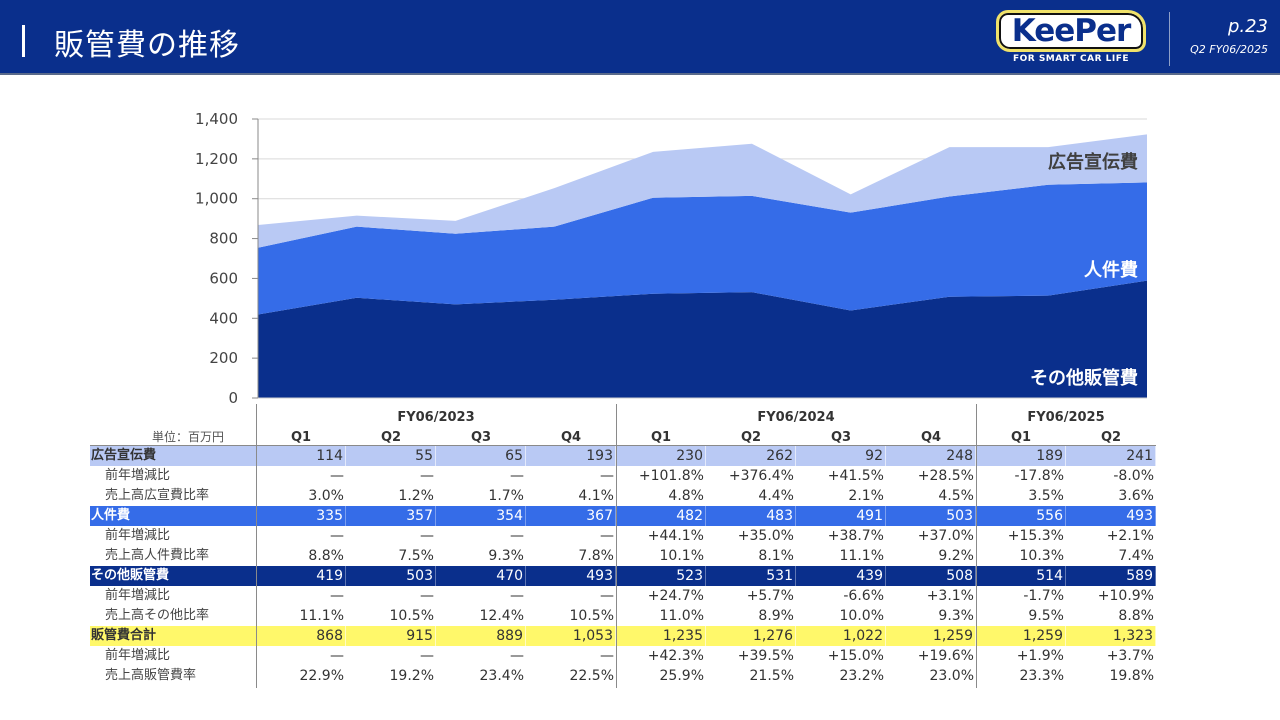  Describe the element at coordinates (1041, 676) in the screenshot. I see `table-cell: 23.3%` at that location.